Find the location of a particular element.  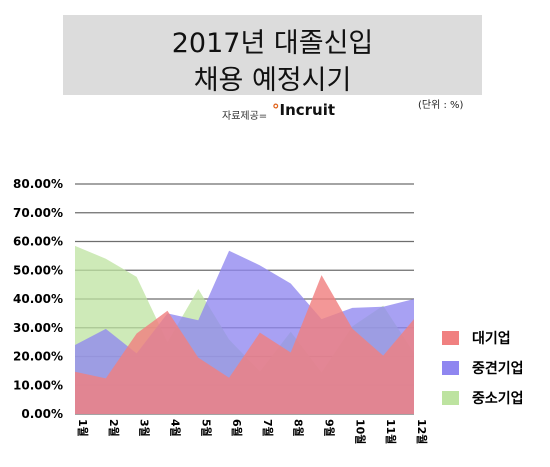

x-axis-ticks: 1월 2월 3월 4월 5월 6월 7월 8월 9월 10월 11월 12월 is located at coordinates (252, 431).